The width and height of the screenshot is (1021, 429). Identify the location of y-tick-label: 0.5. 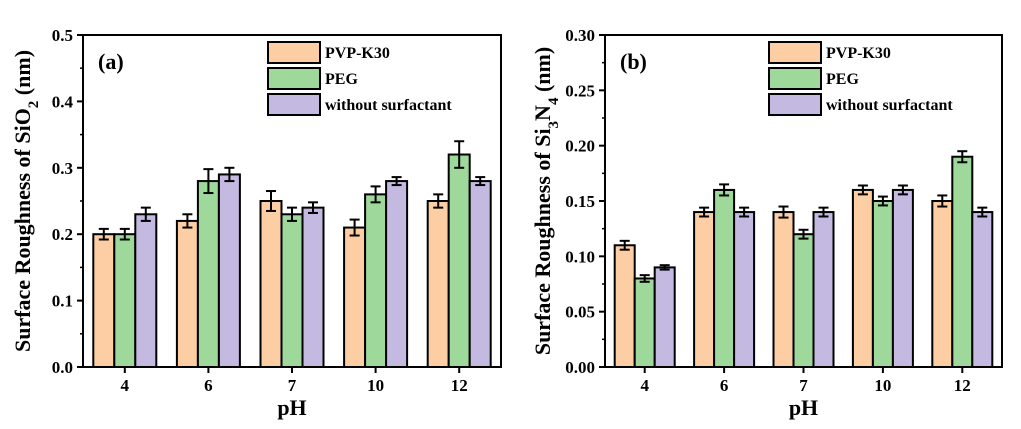
(62, 35).